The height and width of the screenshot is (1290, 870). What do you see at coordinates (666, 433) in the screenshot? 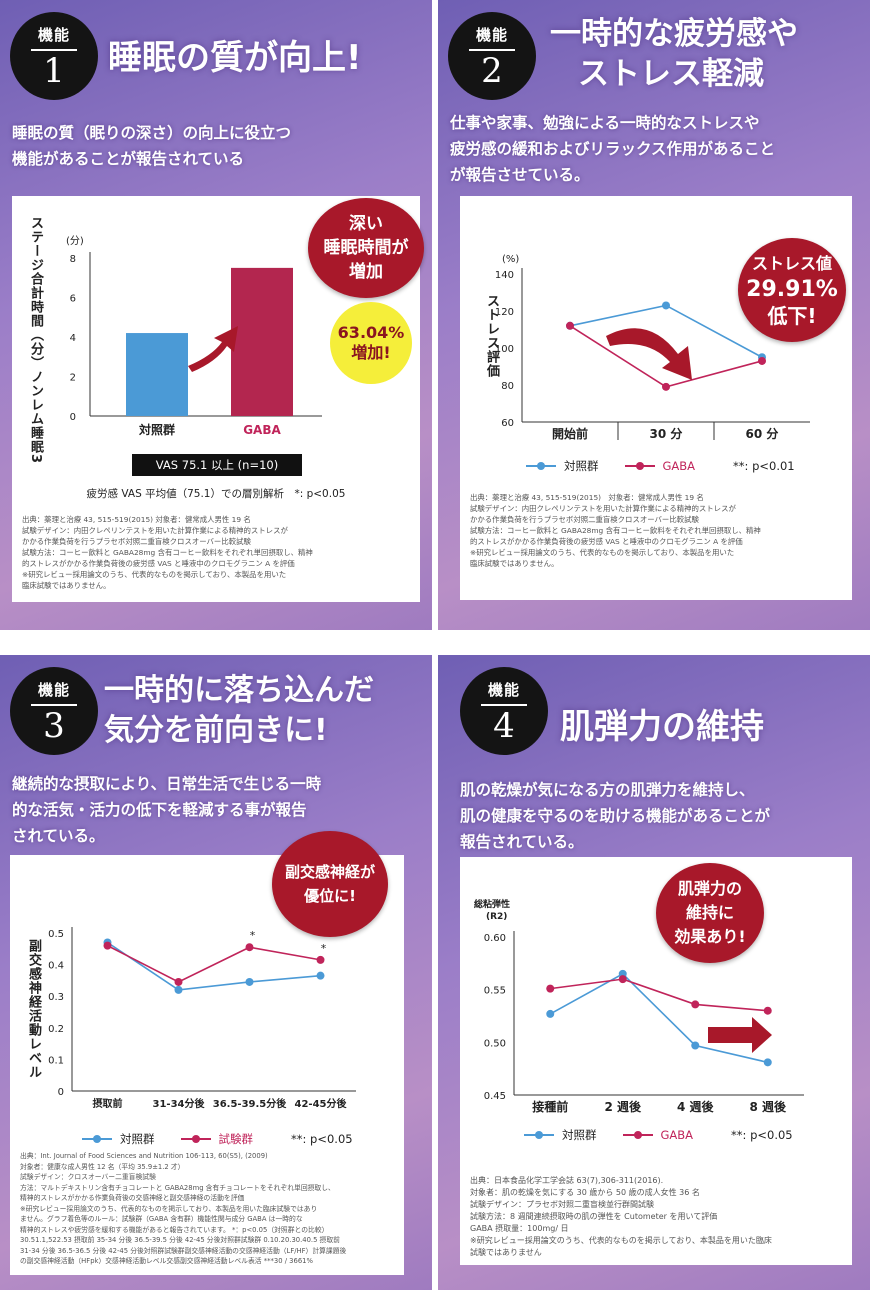
I see `x-tick-label: 30 分` at bounding box center [666, 433].